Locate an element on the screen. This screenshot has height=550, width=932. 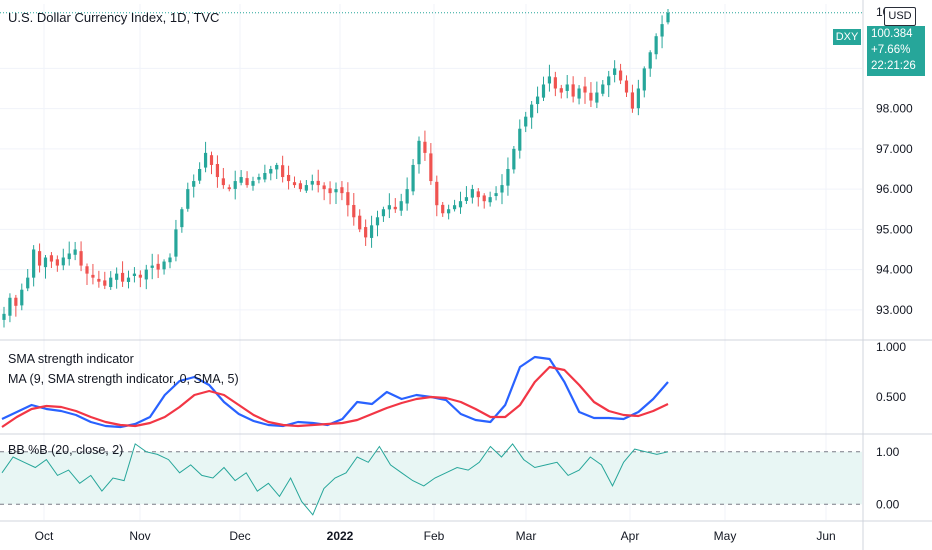
time-tick-label: May is located at coordinates (725, 536).